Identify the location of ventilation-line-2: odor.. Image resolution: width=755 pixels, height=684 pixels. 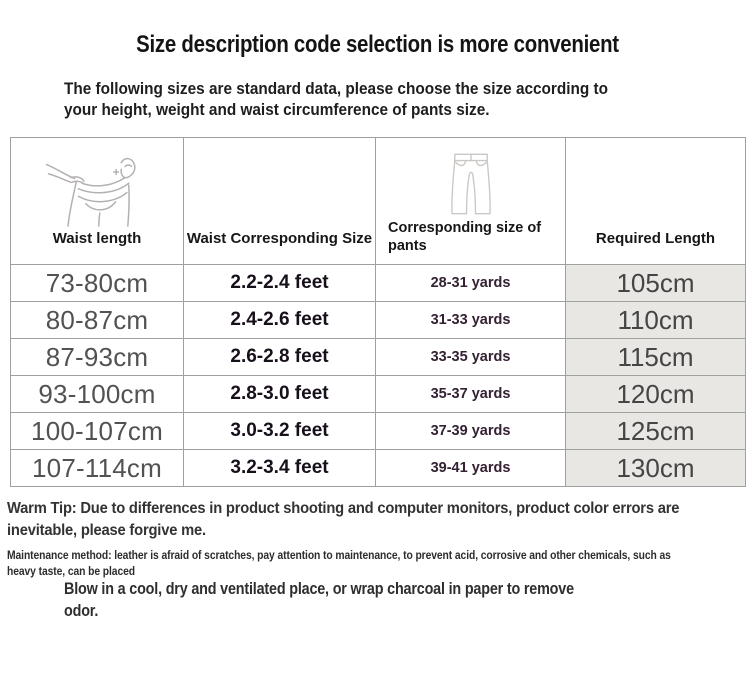
(81, 611).